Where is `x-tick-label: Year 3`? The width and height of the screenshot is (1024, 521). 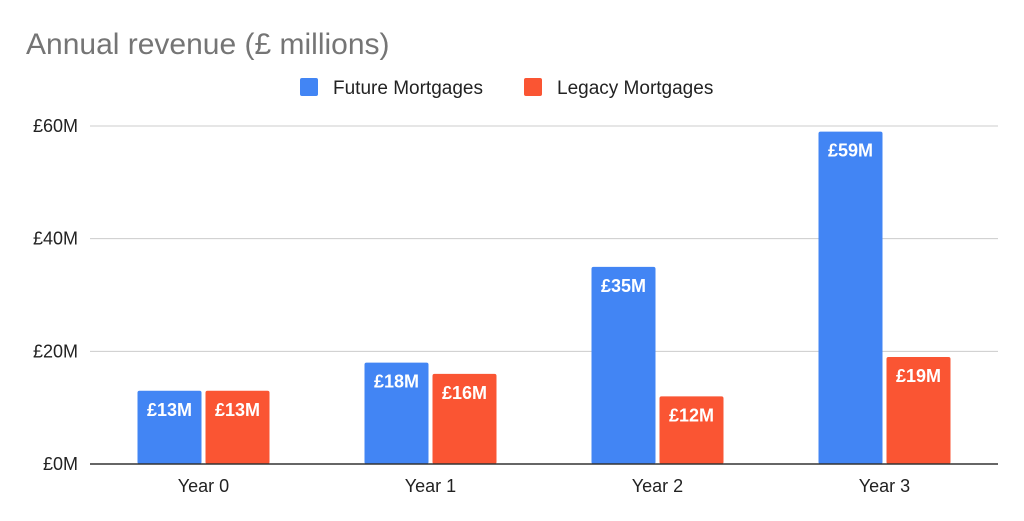 x-tick-label: Year 3 is located at coordinates (884, 486).